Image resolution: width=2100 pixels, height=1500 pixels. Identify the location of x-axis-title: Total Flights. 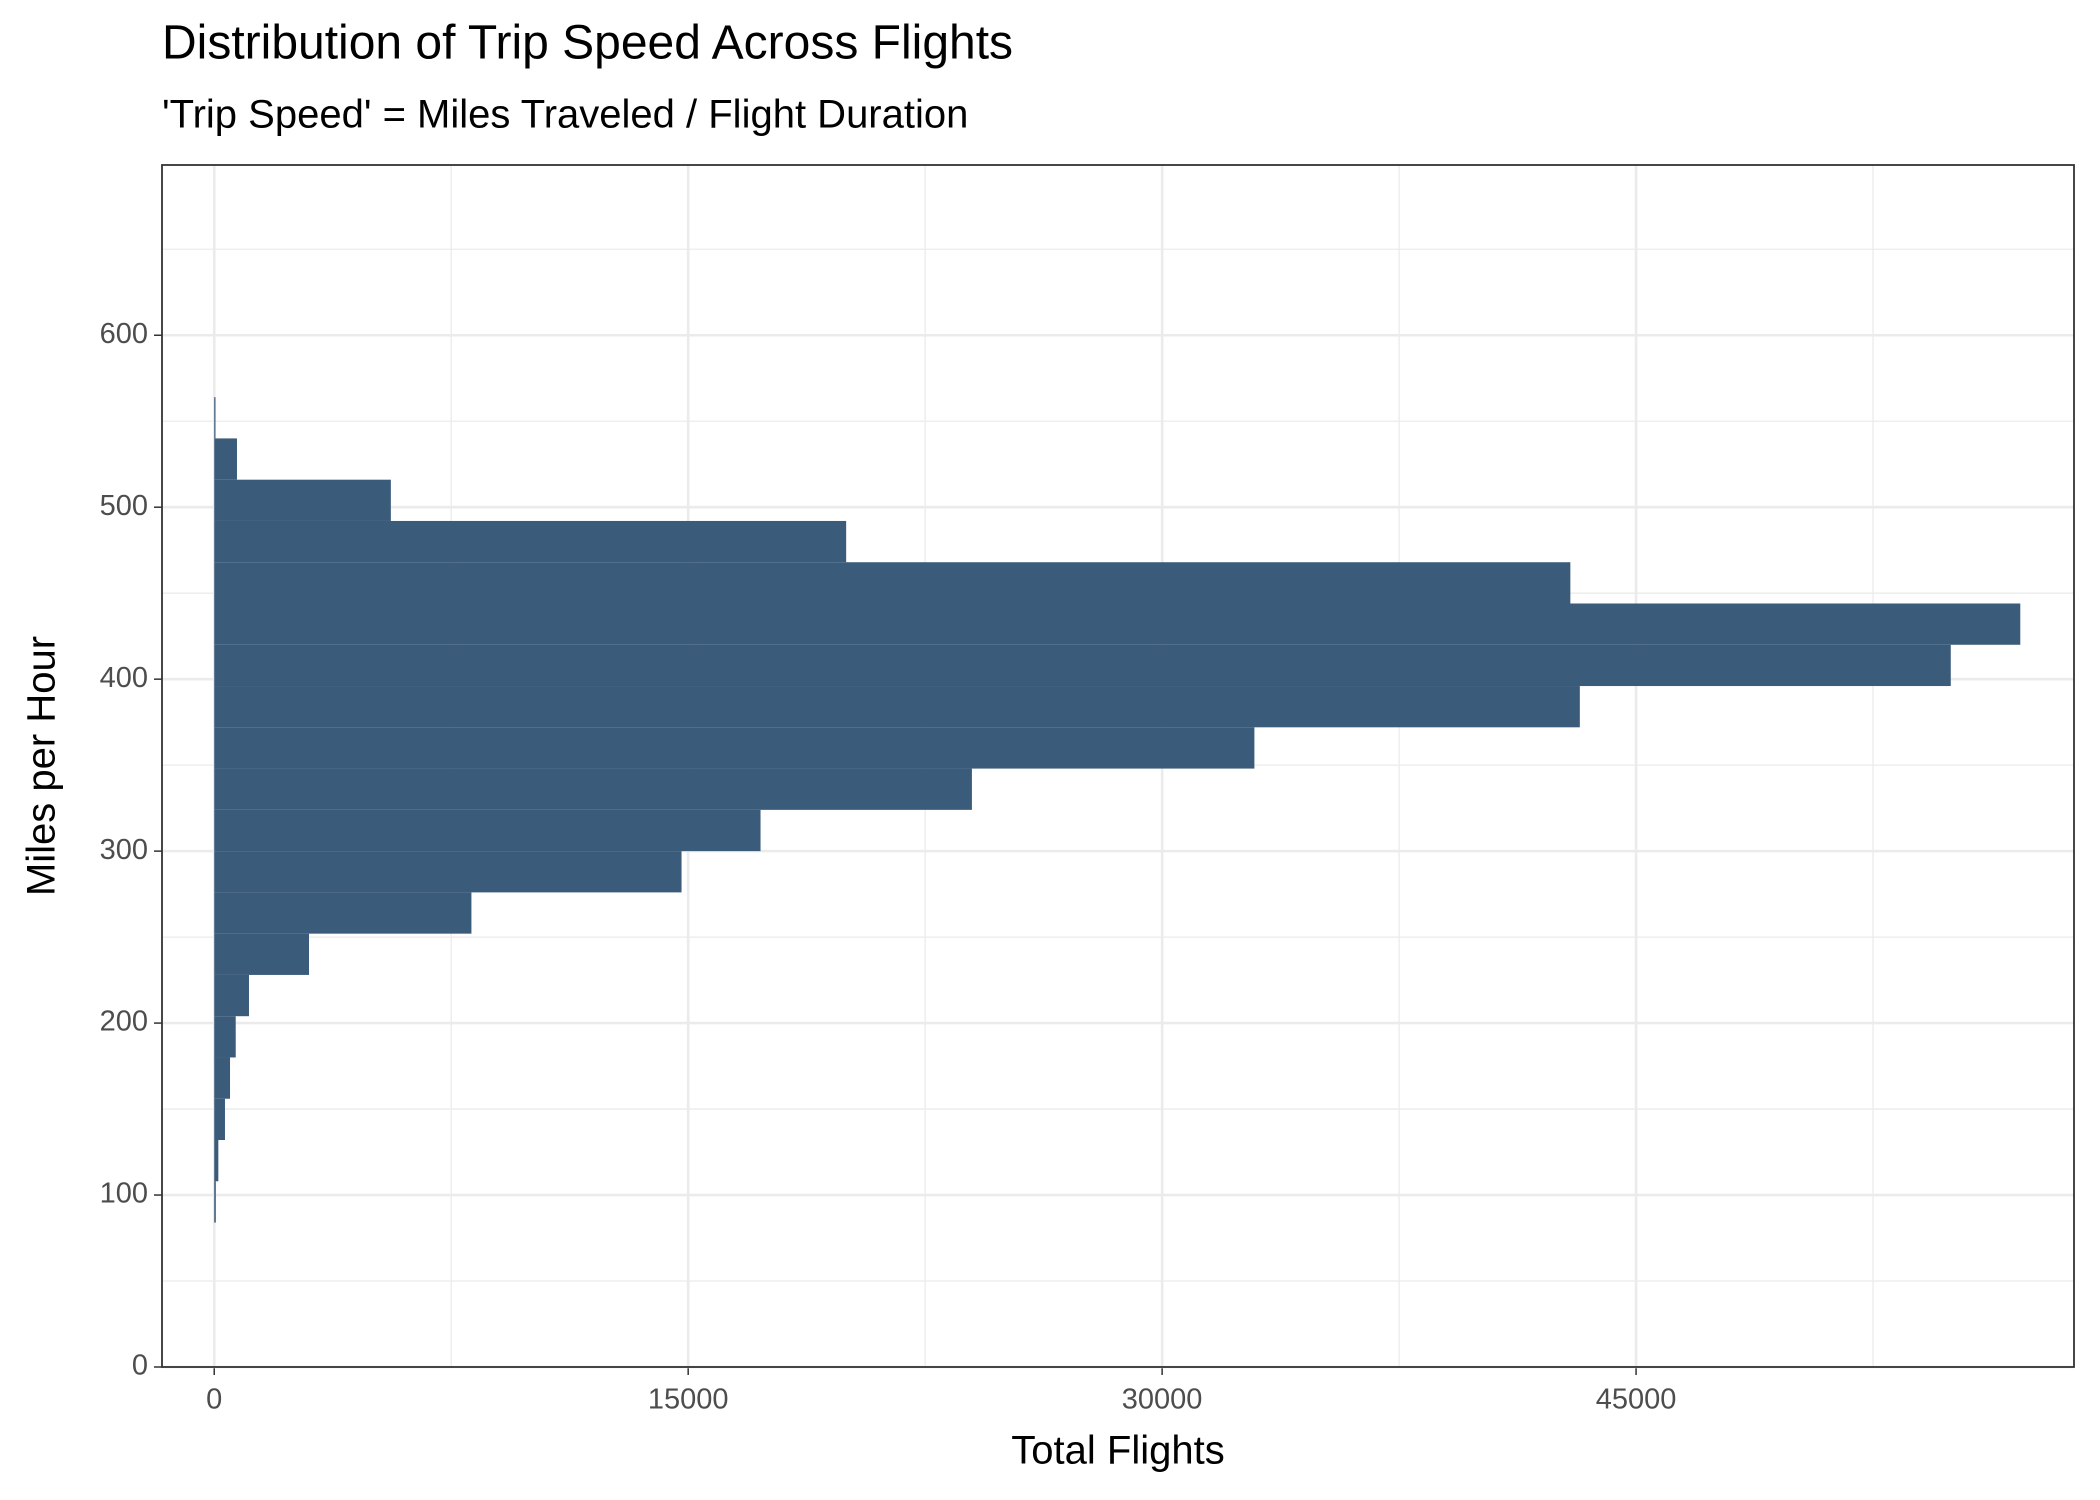
(1117, 1451).